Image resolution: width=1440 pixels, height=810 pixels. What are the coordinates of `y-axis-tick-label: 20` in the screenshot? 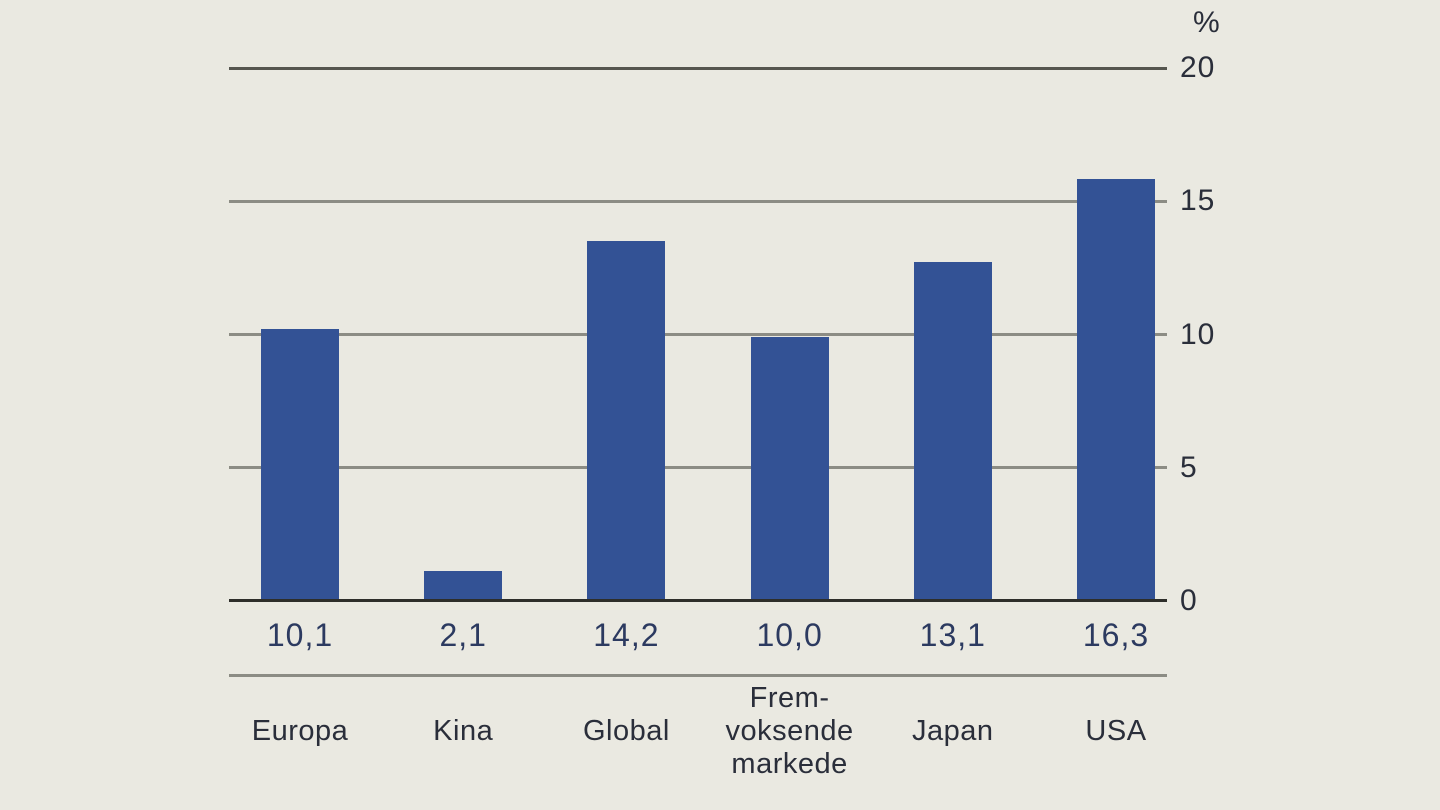 It's located at (1198, 67).